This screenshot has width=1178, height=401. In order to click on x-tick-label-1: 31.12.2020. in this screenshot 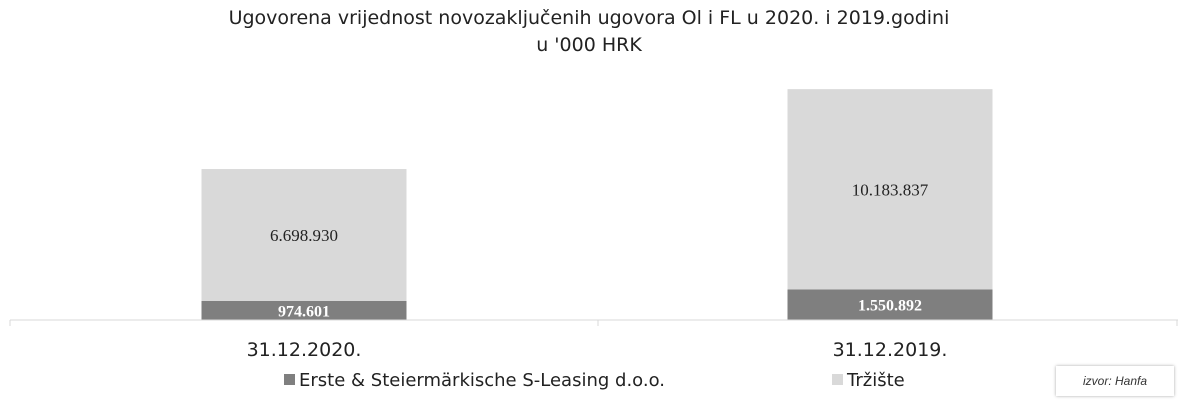, I will do `click(304, 350)`.